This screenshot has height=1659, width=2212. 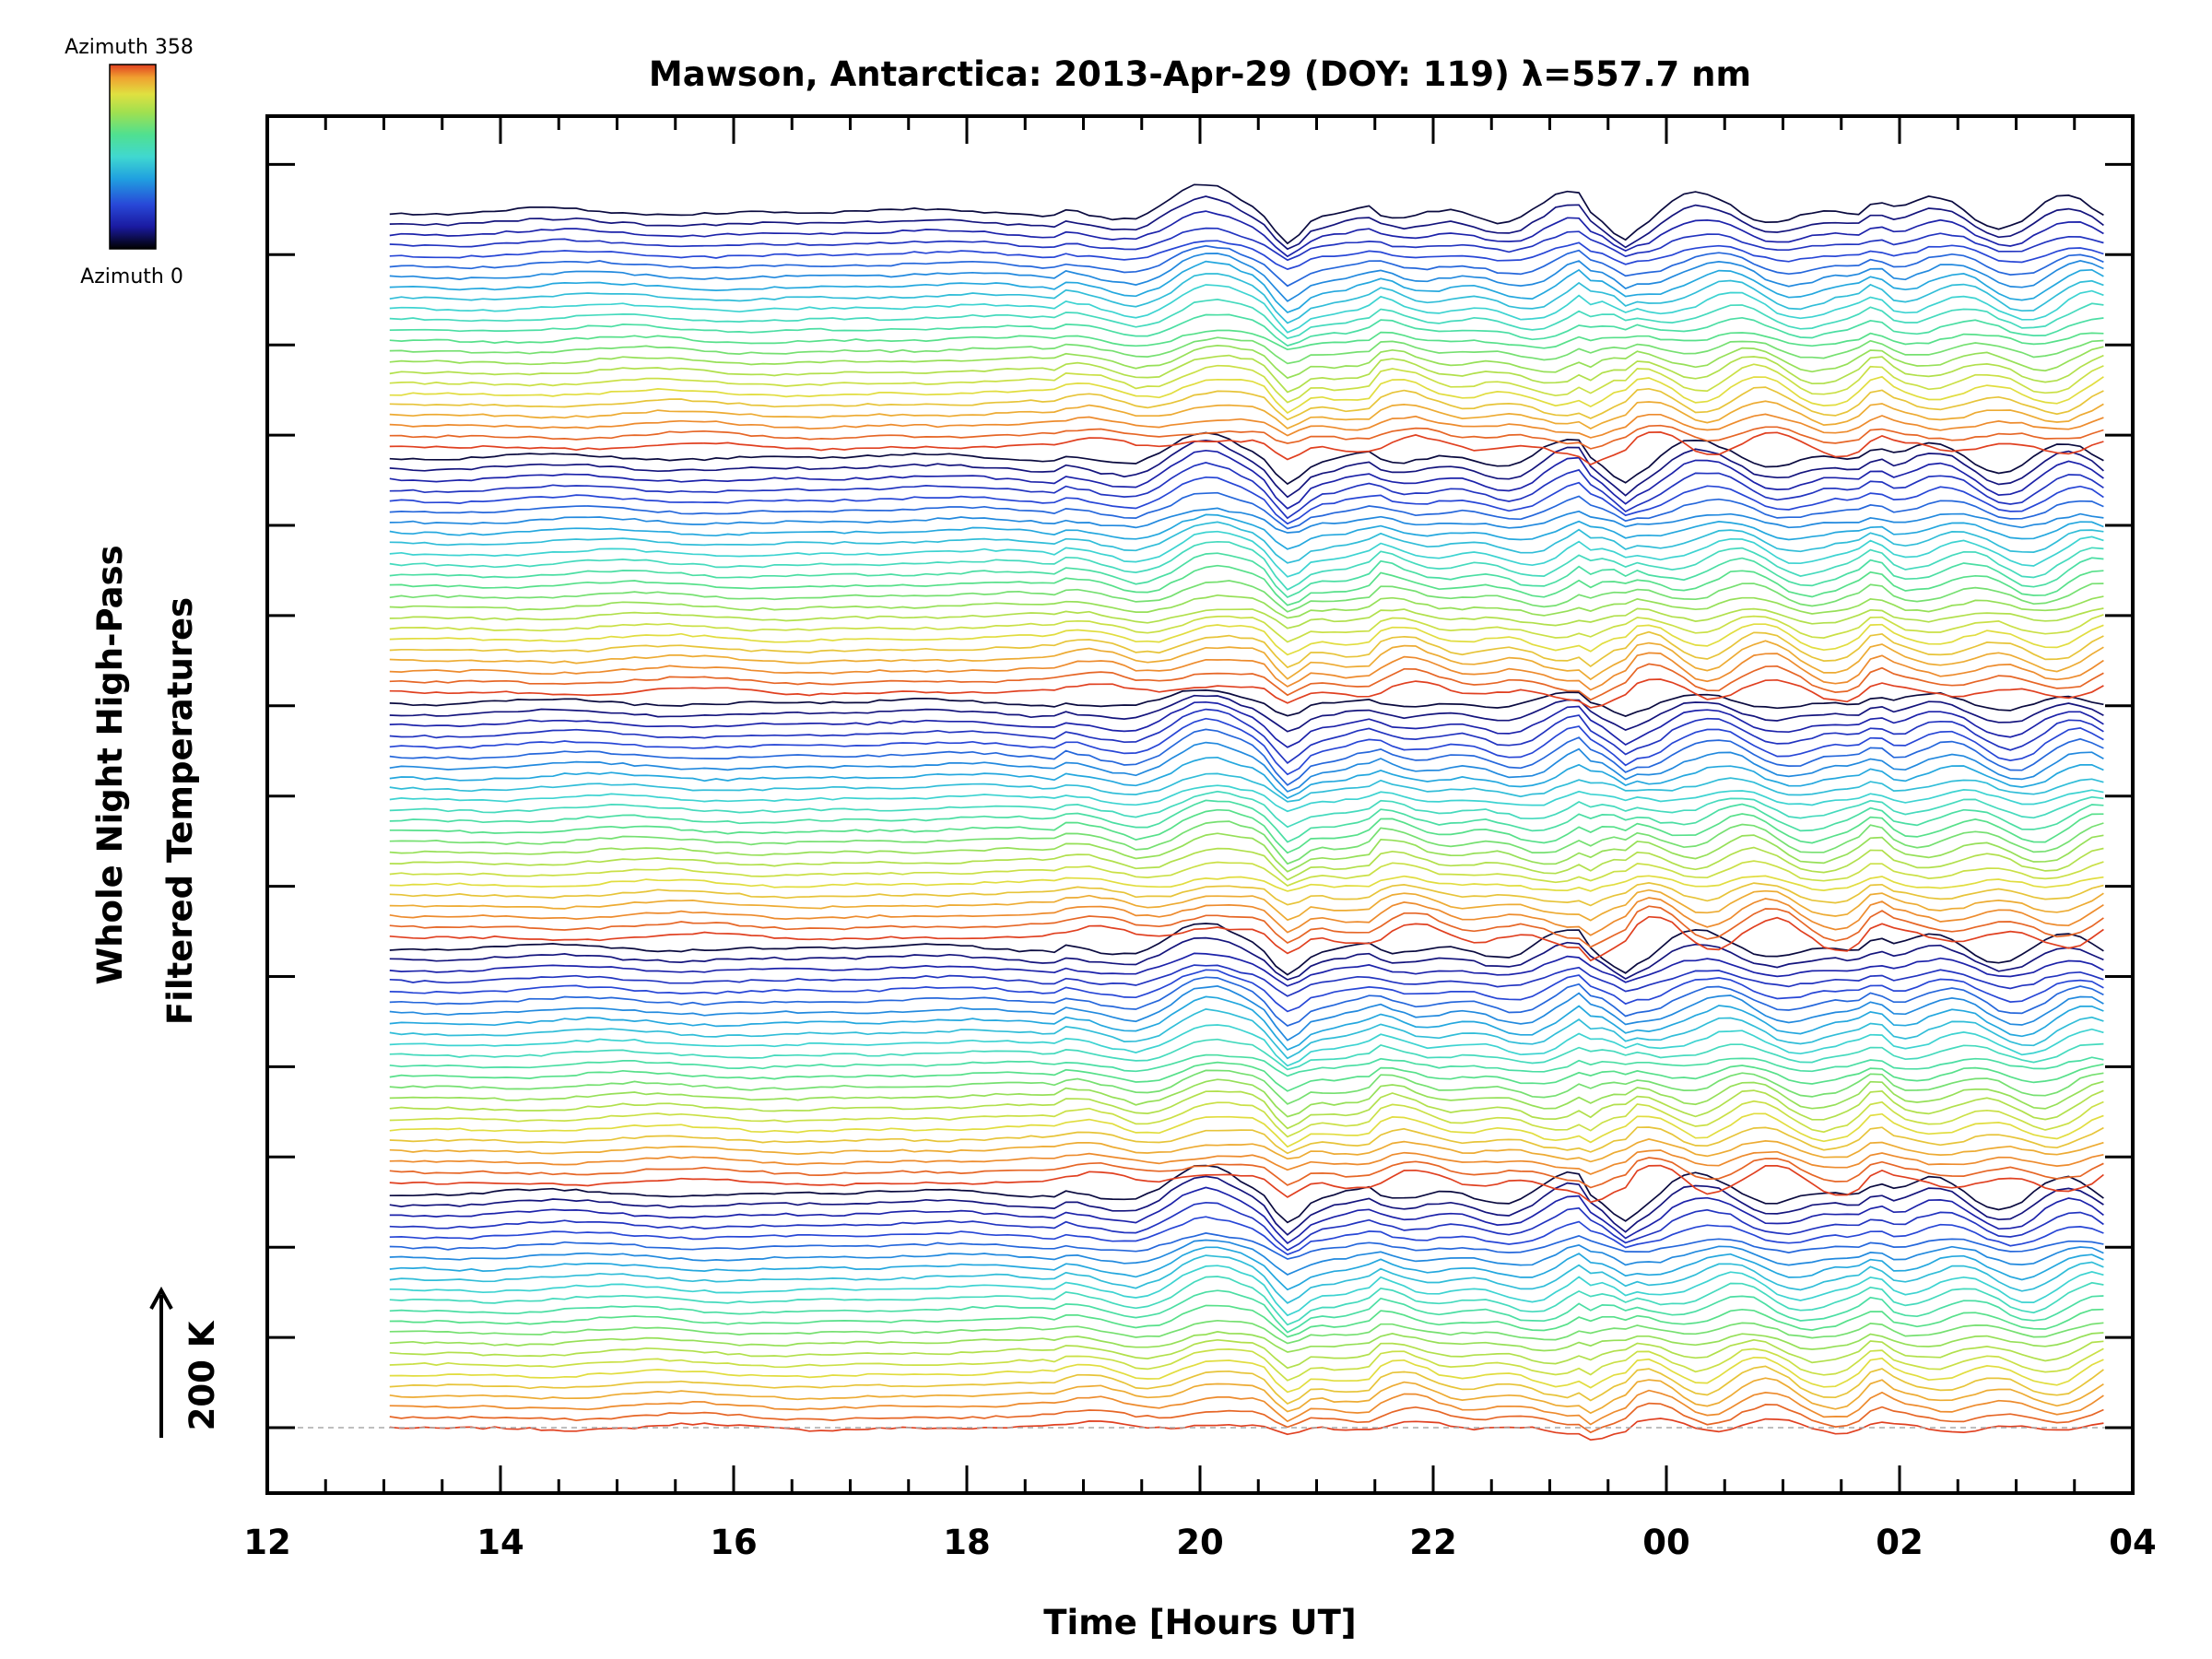 What do you see at coordinates (1666, 1542) in the screenshot?
I see `x-tick-label: 00` at bounding box center [1666, 1542].